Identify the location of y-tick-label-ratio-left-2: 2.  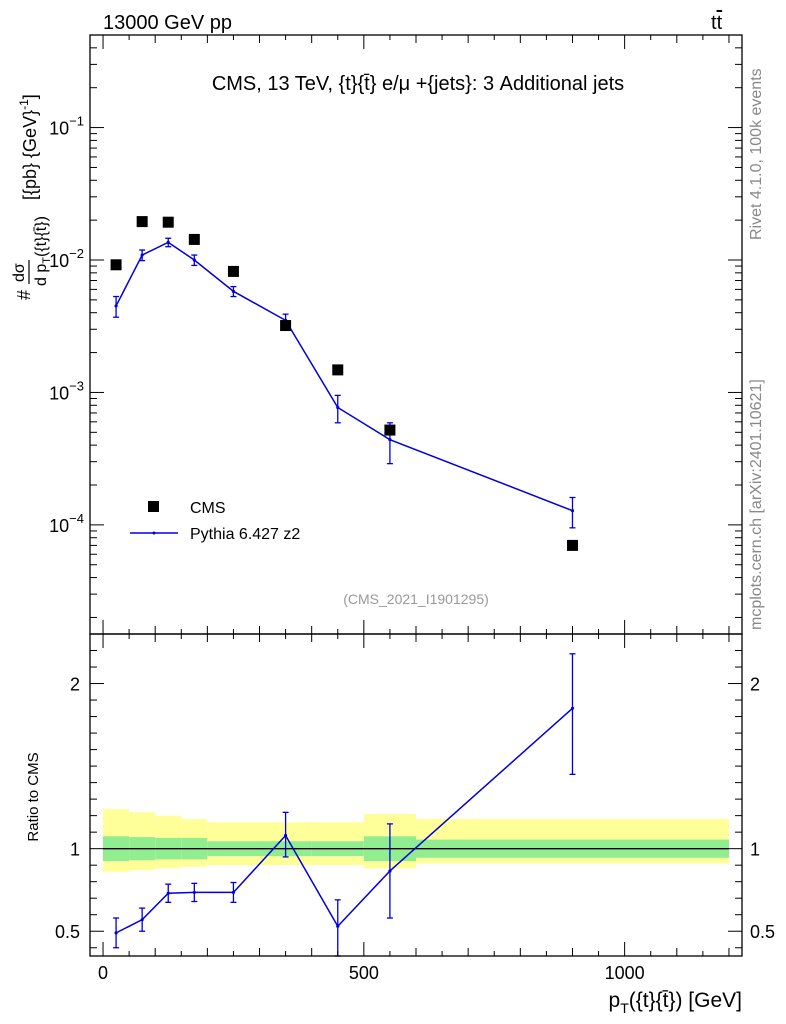
(75, 685).